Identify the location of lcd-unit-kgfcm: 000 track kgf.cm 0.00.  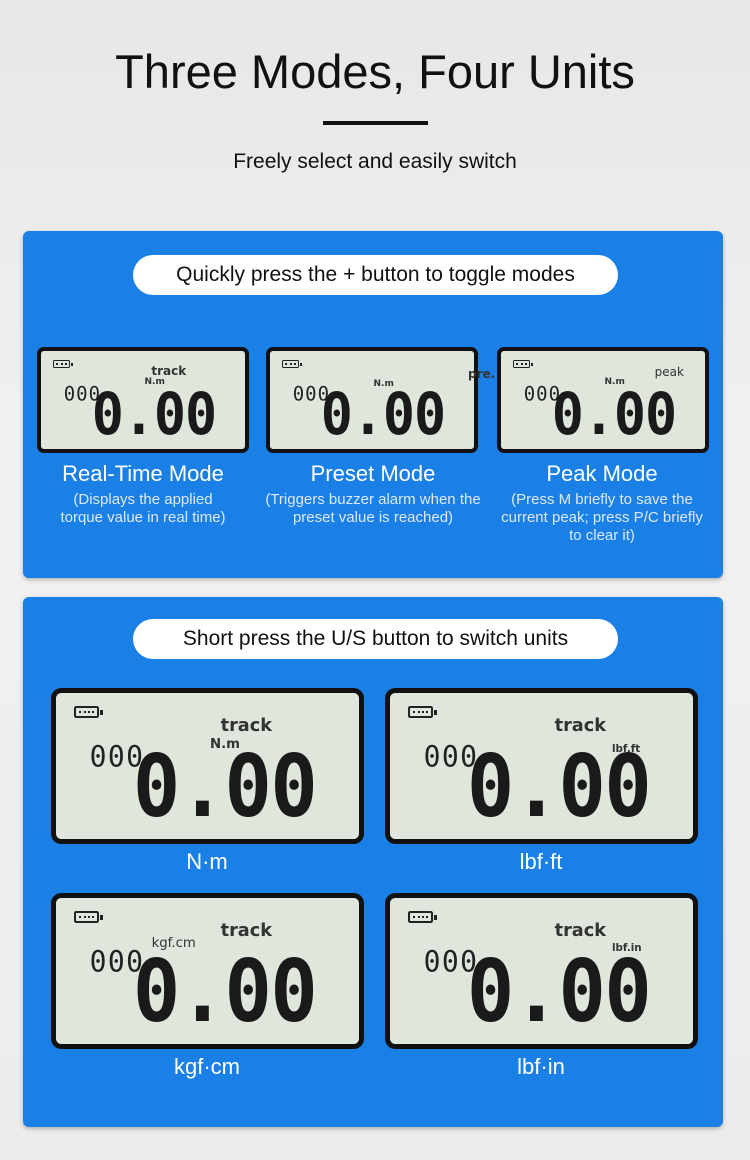
(207, 971).